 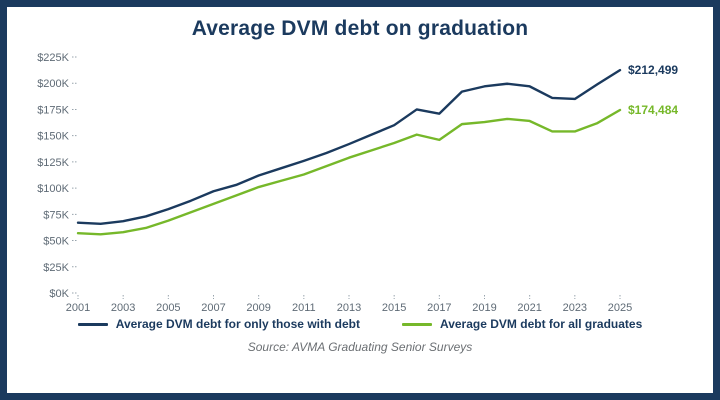 I want to click on legend-item-all-graduates: Average DVM debt for all graduates, so click(x=522, y=324).